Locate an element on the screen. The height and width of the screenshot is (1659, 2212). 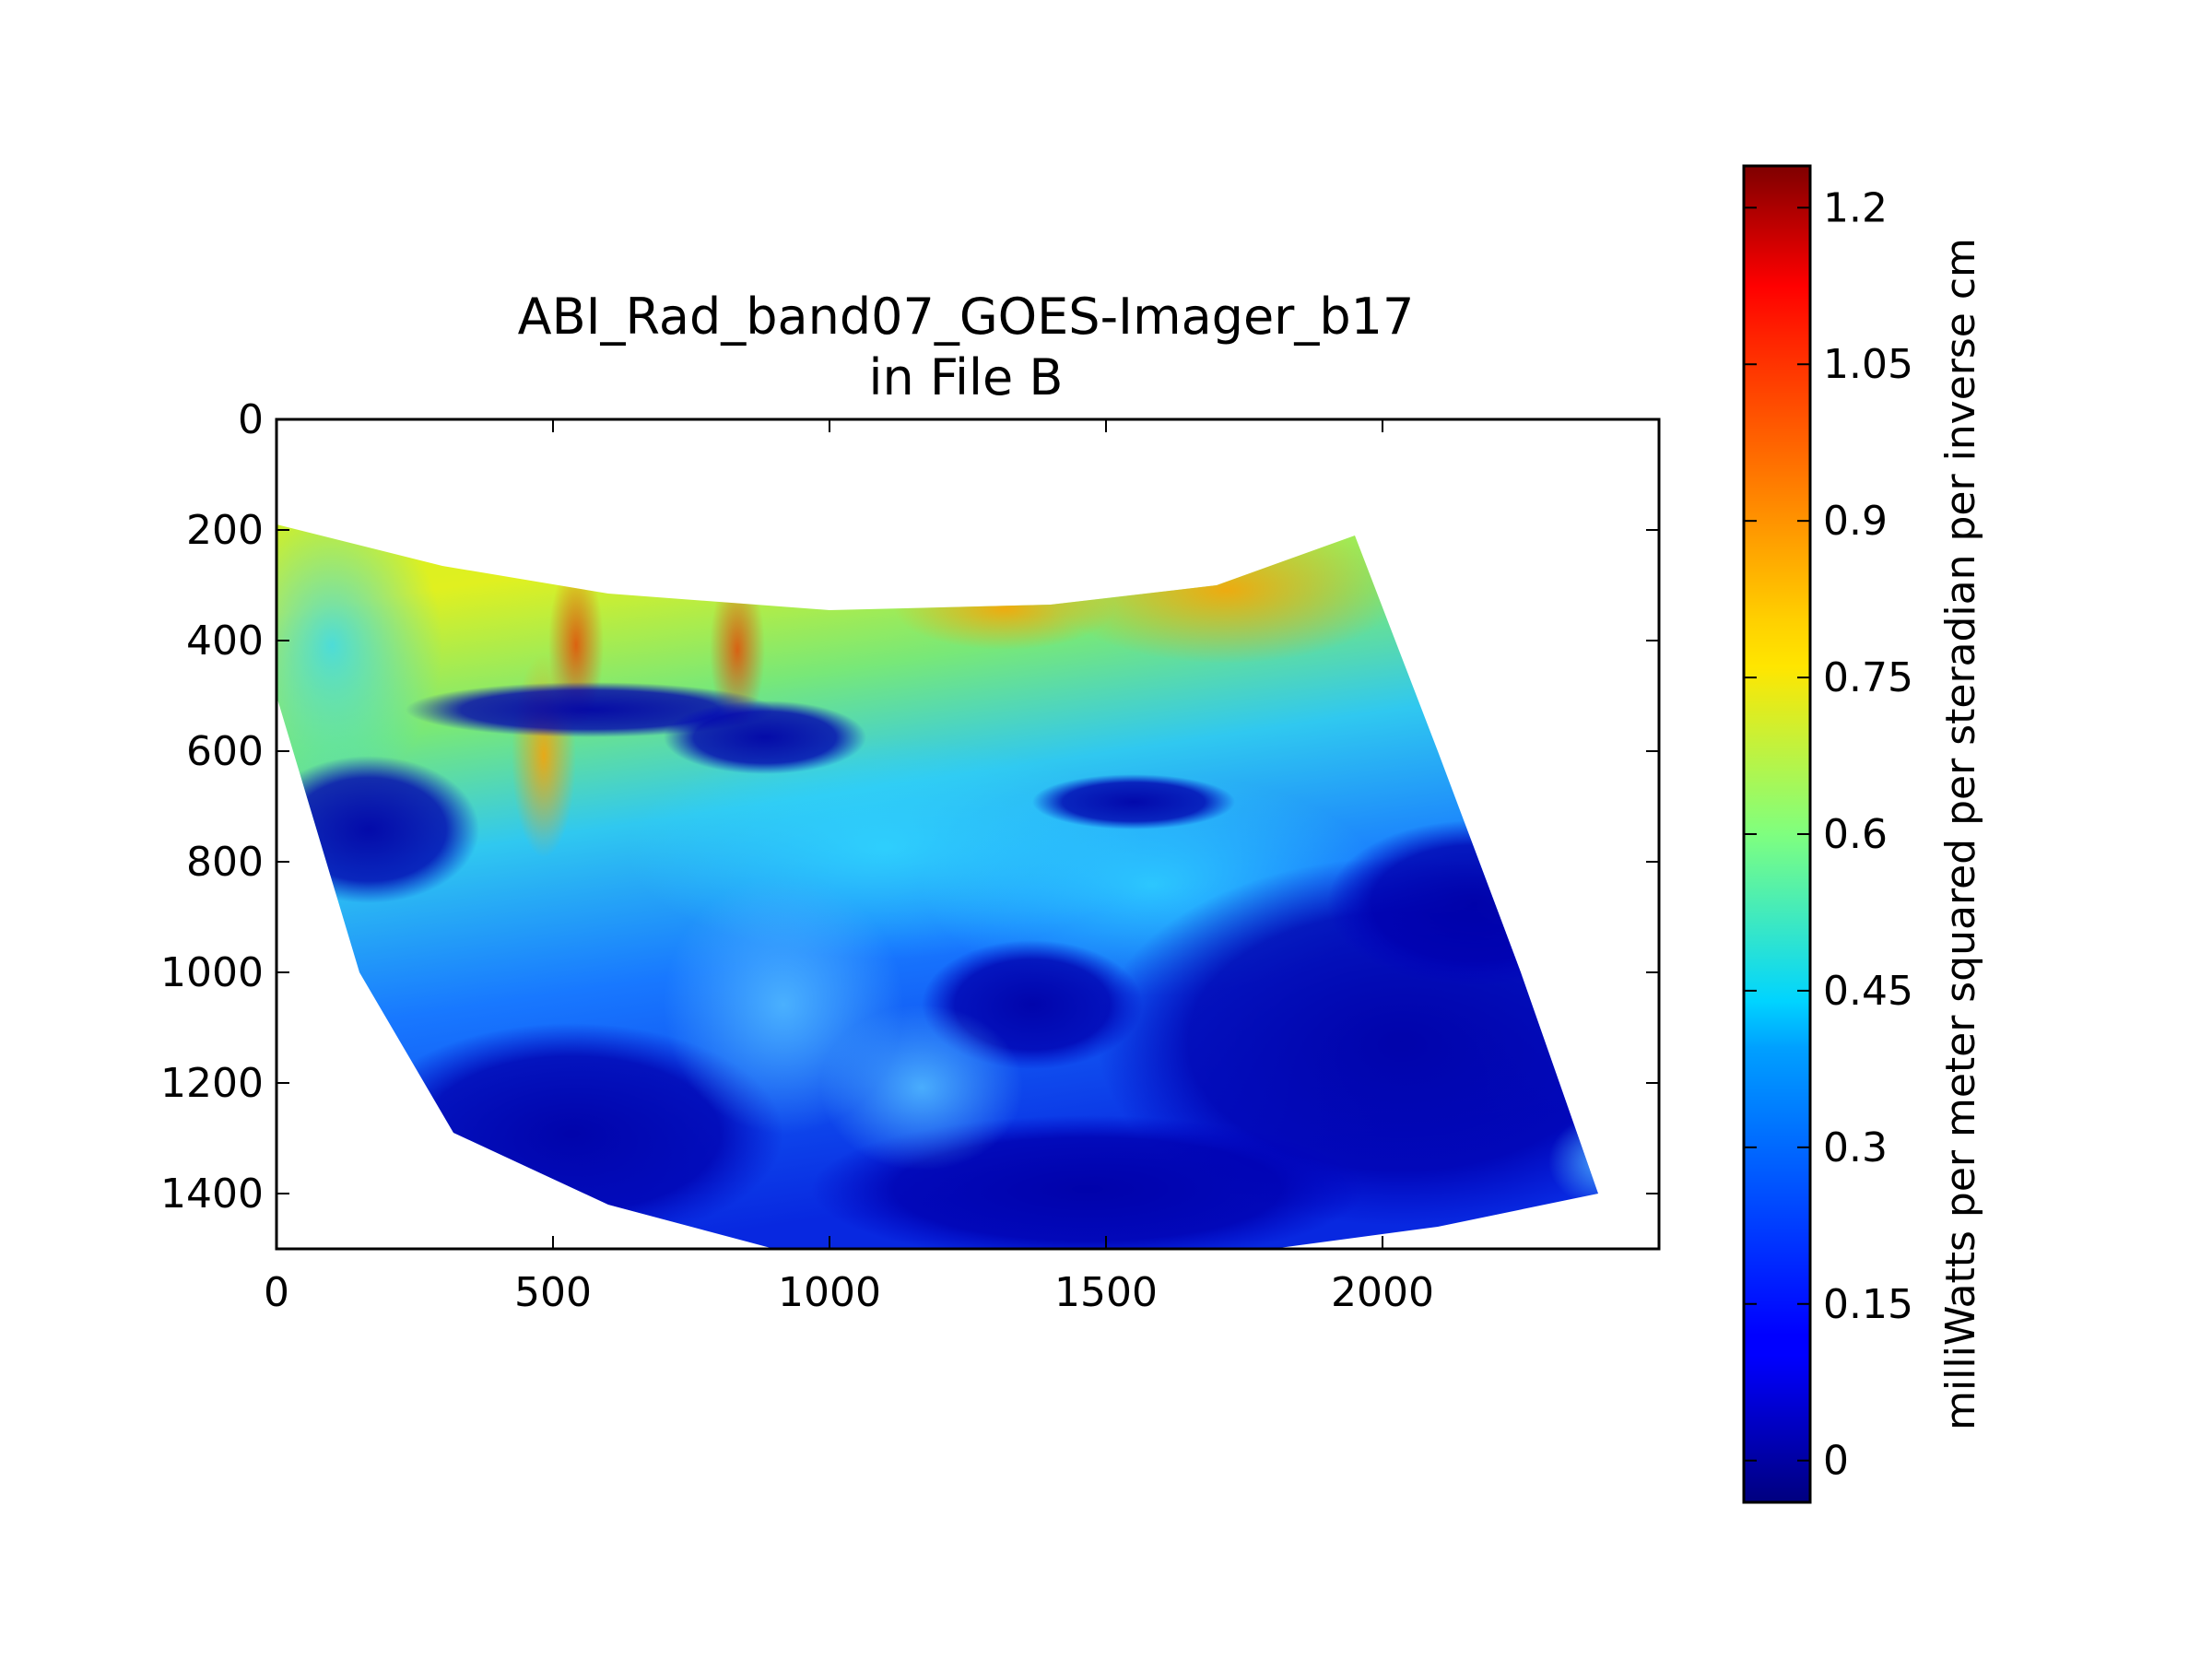
cloud-band-center is located at coordinates (765, 737).